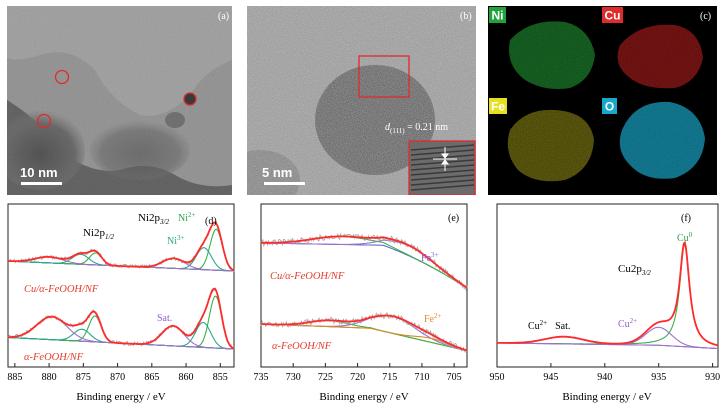 Image resolution: width=726 pixels, height=411 pixels. What do you see at coordinates (325, 377) in the screenshot?
I see `x-tick-label: 725` at bounding box center [325, 377].